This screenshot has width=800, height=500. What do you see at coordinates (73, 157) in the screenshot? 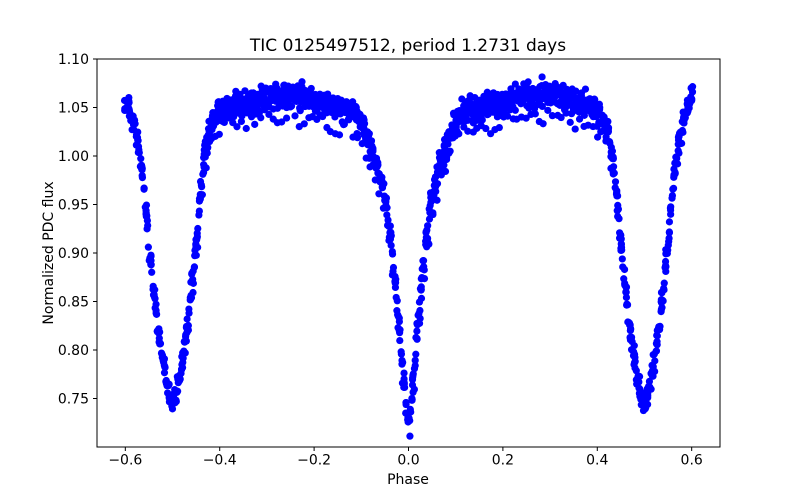
I see `y-tick-label: 1.00` at bounding box center [73, 157].